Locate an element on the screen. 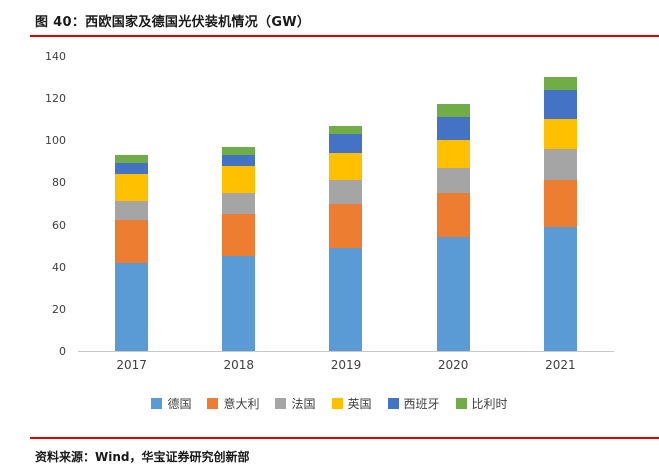  stacked-bar-2021 is located at coordinates (560, 214).